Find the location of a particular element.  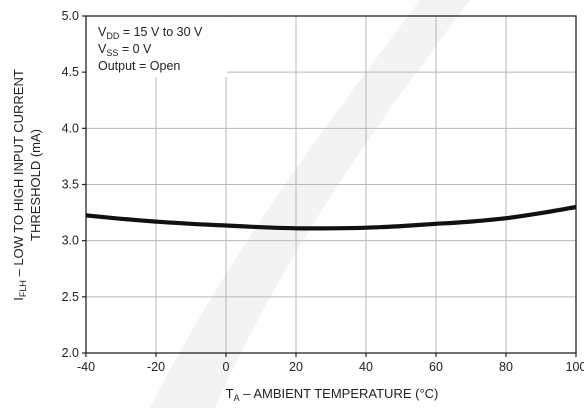

series-line is located at coordinates (331, 217).